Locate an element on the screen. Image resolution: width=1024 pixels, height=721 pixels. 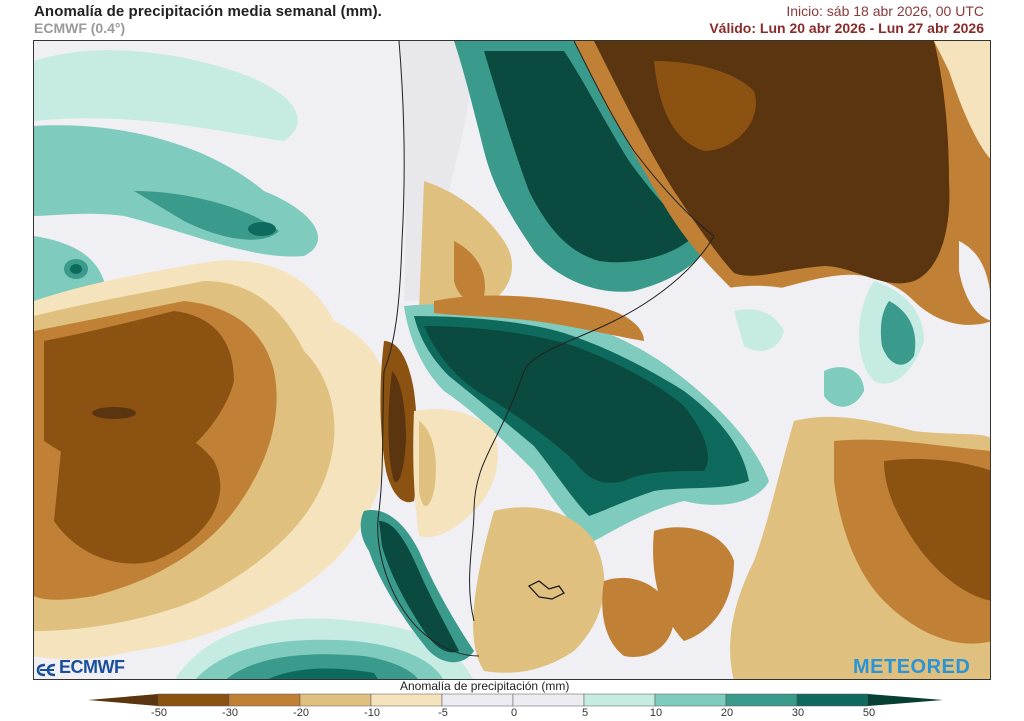
tick-label: -20 is located at coordinates (301, 713).